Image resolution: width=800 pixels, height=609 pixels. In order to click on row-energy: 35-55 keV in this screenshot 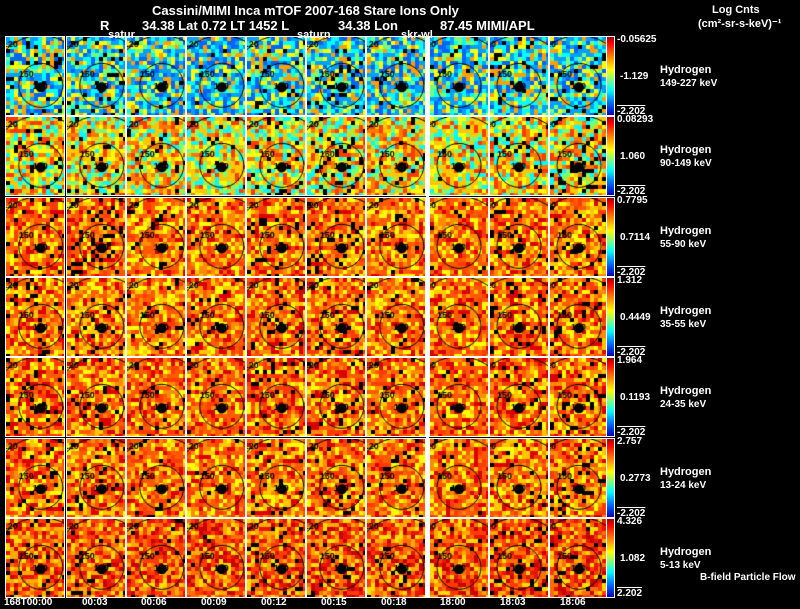, I will do `click(683, 324)`.